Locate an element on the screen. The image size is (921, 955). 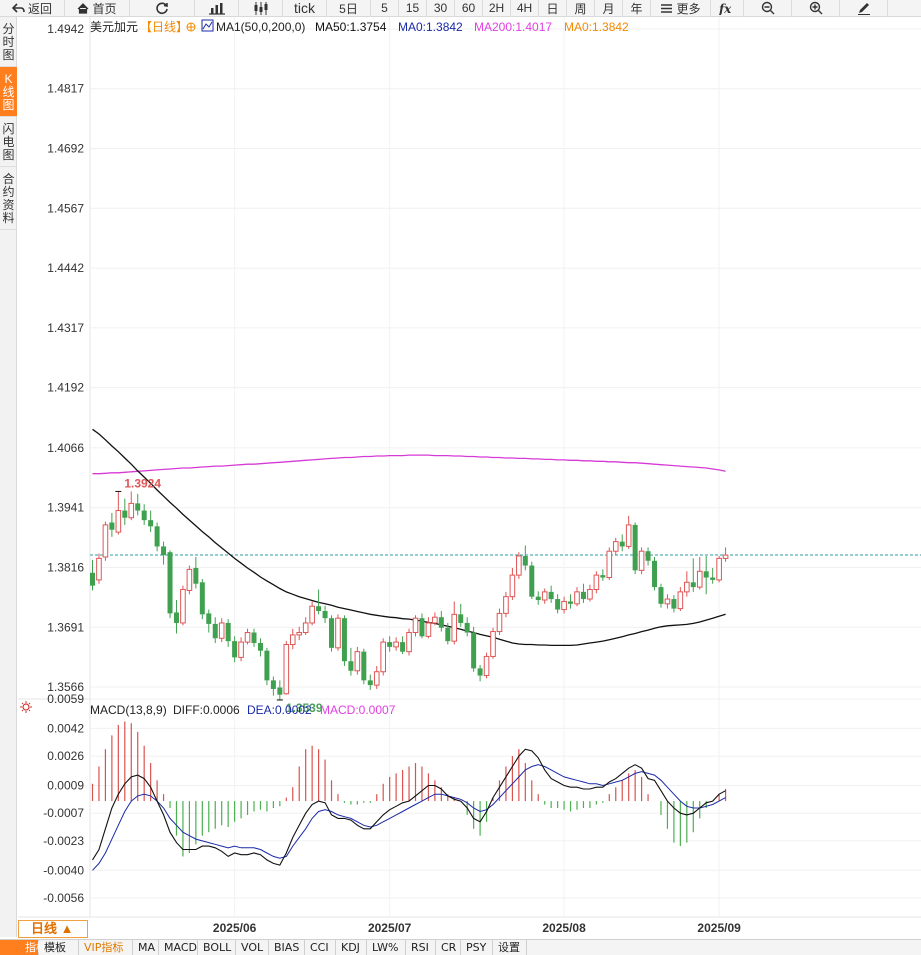
tab-settings: 设置 is located at coordinates (510, 947).